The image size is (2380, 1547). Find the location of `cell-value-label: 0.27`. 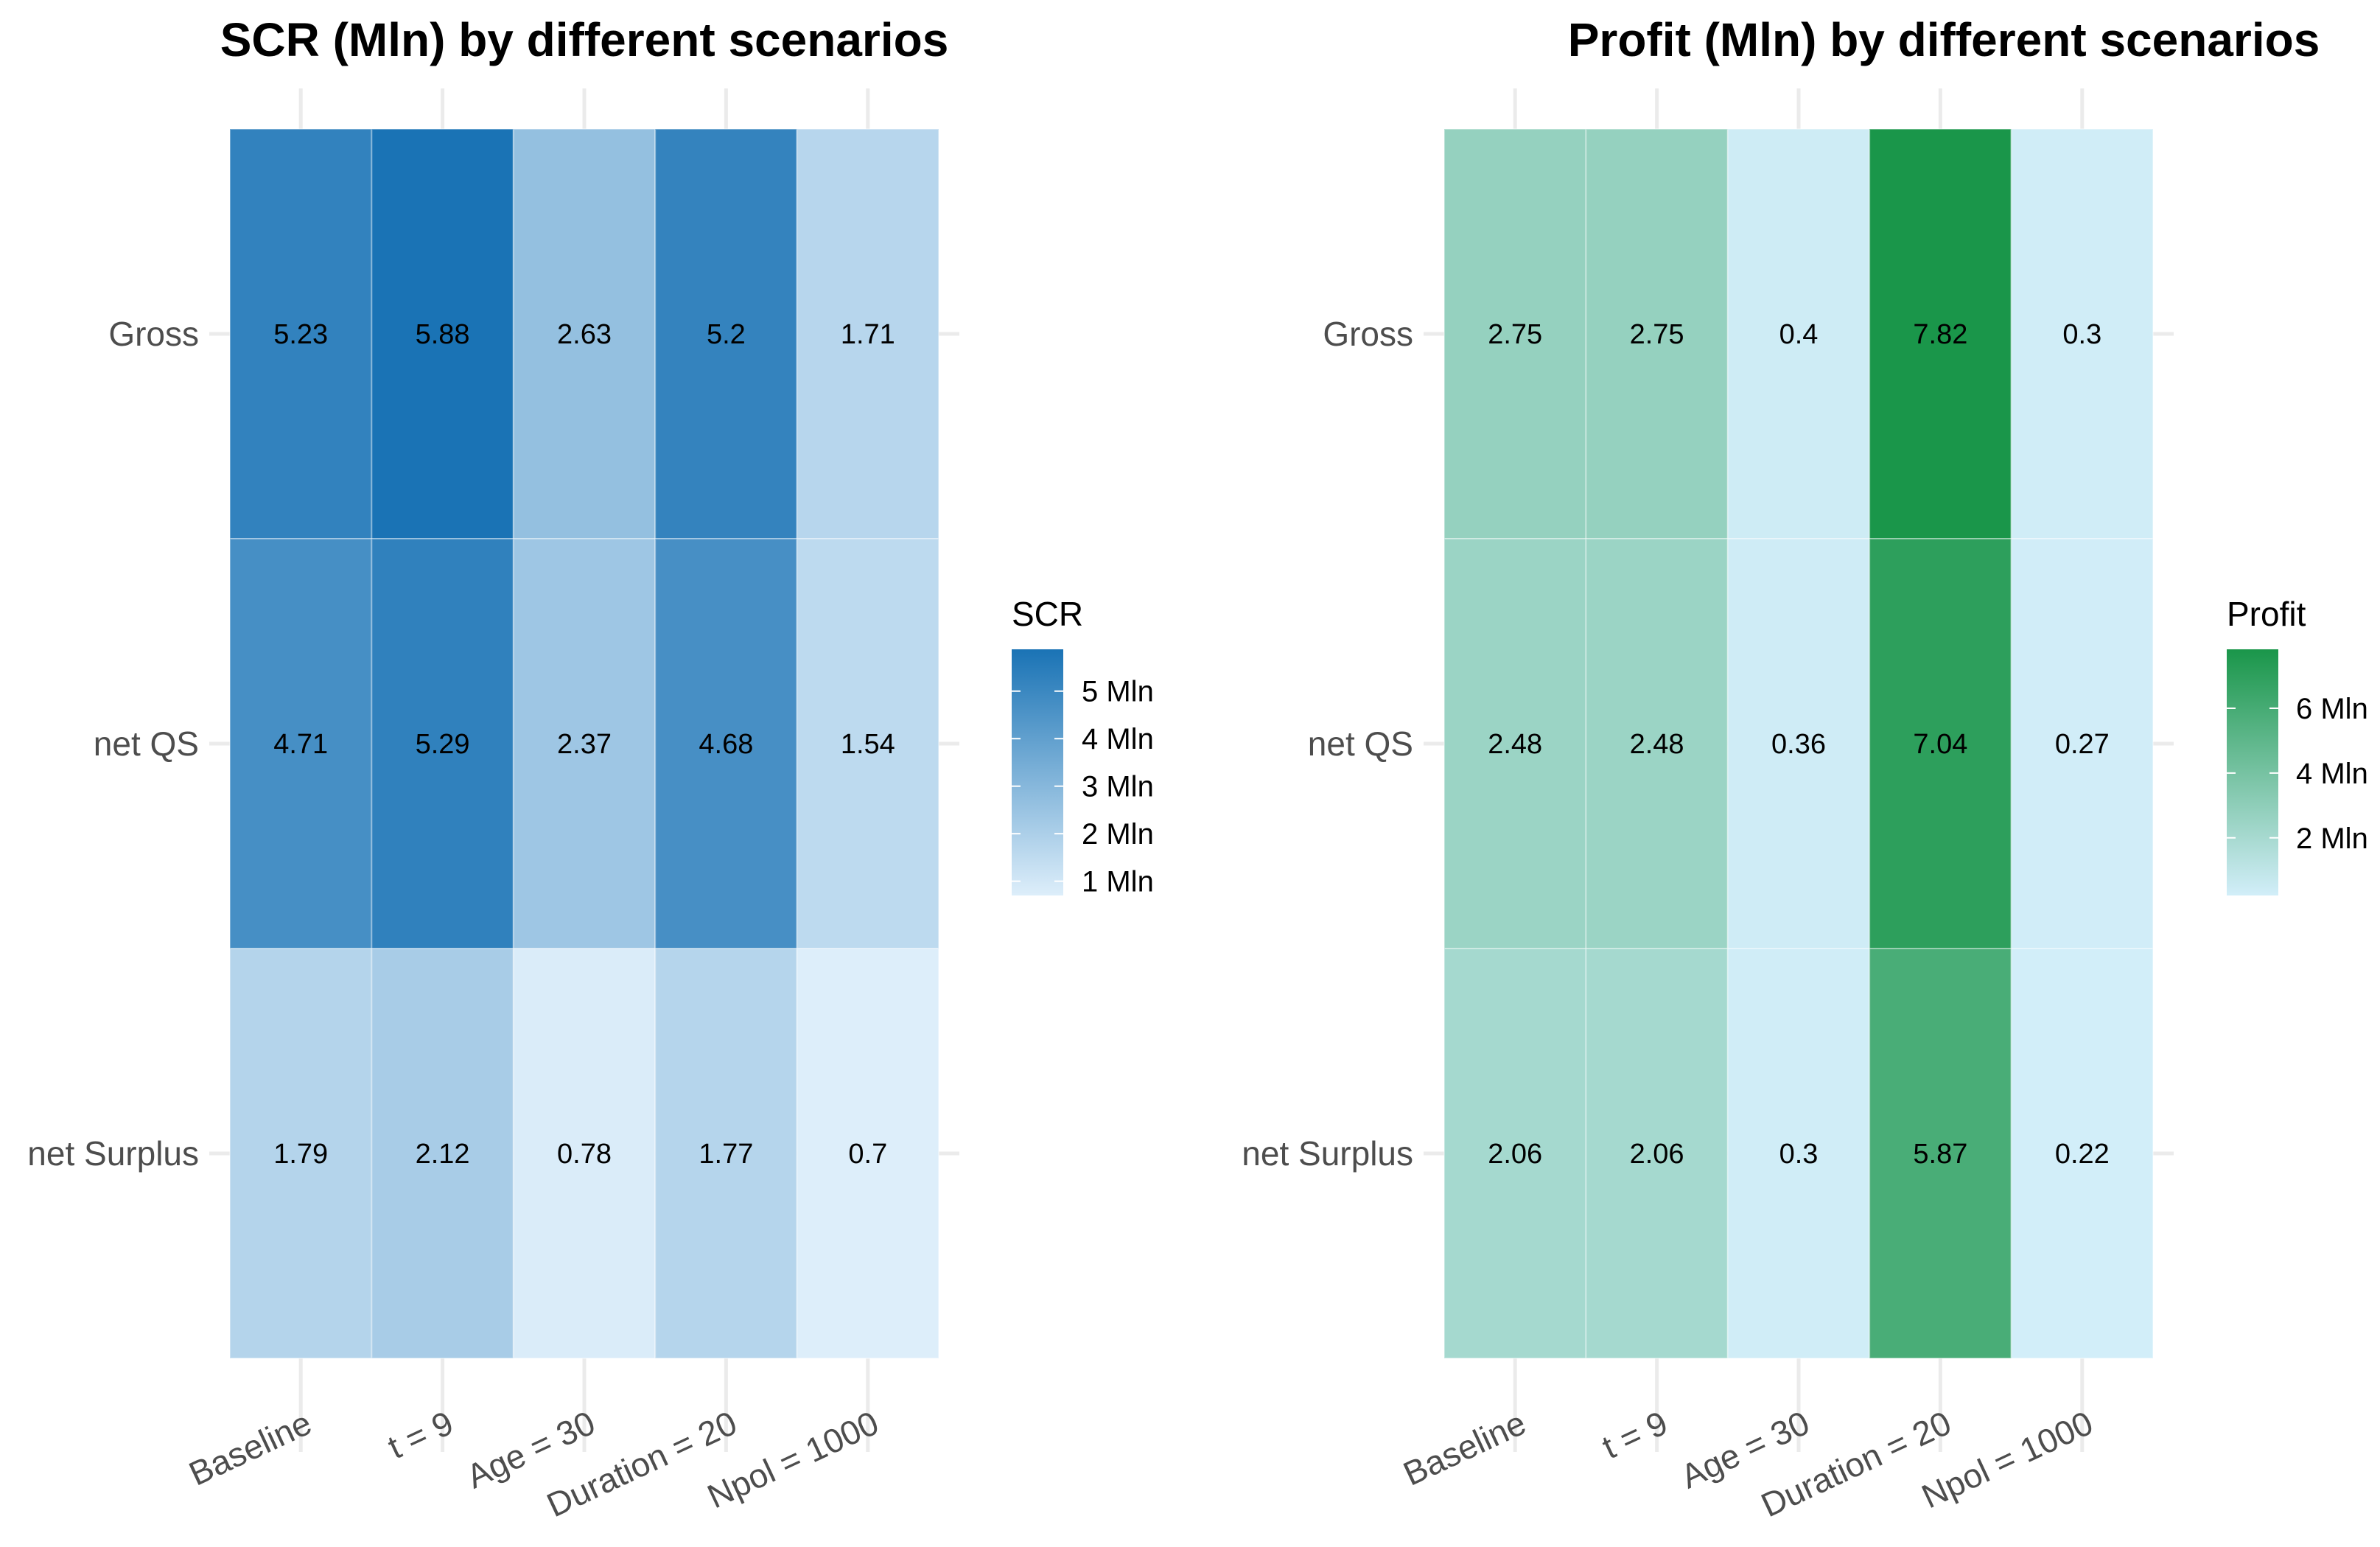

cell-value-label: 0.27 is located at coordinates (2082, 745).